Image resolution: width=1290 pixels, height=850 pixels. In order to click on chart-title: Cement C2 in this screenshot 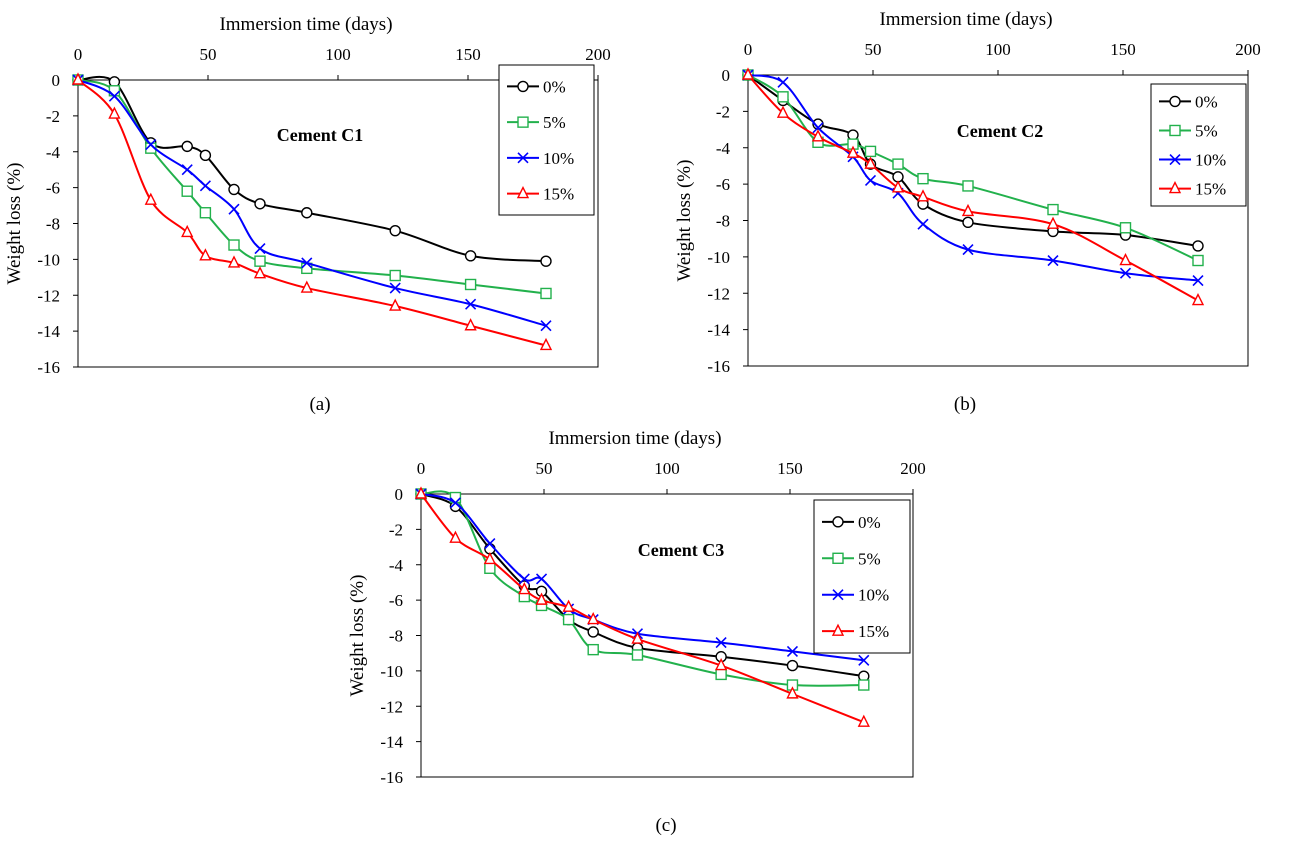, I will do `click(1000, 131)`.